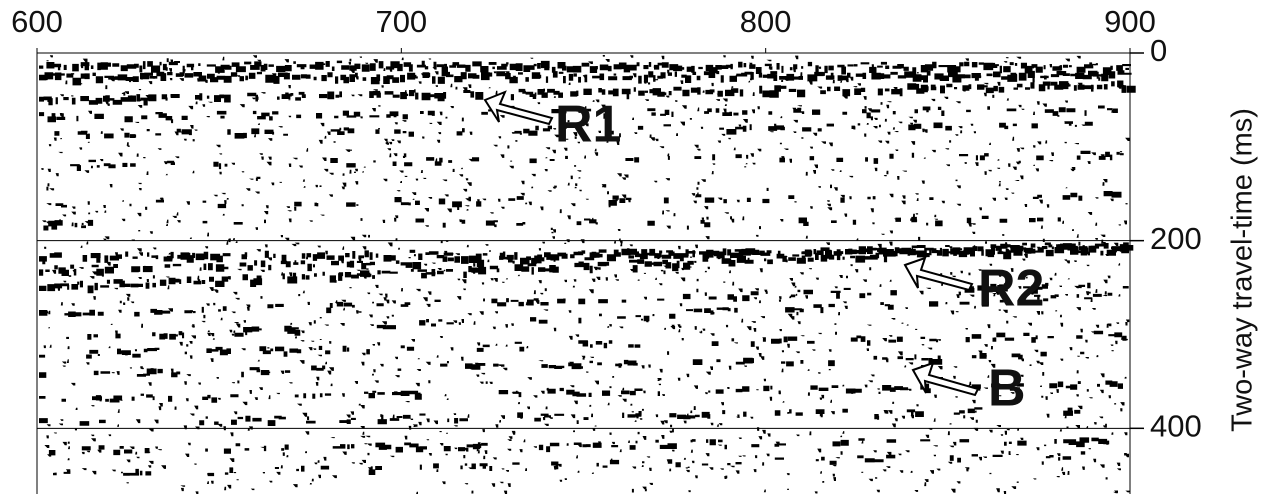 The width and height of the screenshot is (1262, 494). Describe the element at coordinates (1158, 50) in the screenshot. I see `y-tick-label: 0` at that location.